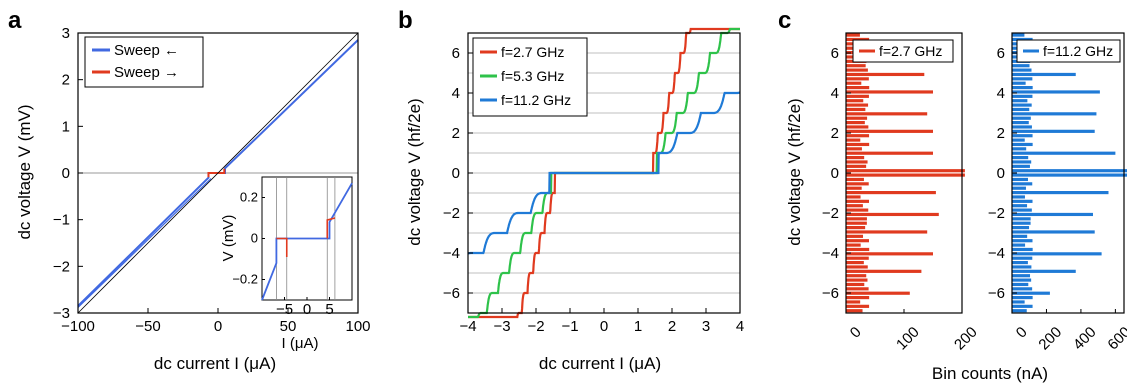  Describe the element at coordinates (456, 53) in the screenshot. I see `b-ytick-label: 6` at that location.